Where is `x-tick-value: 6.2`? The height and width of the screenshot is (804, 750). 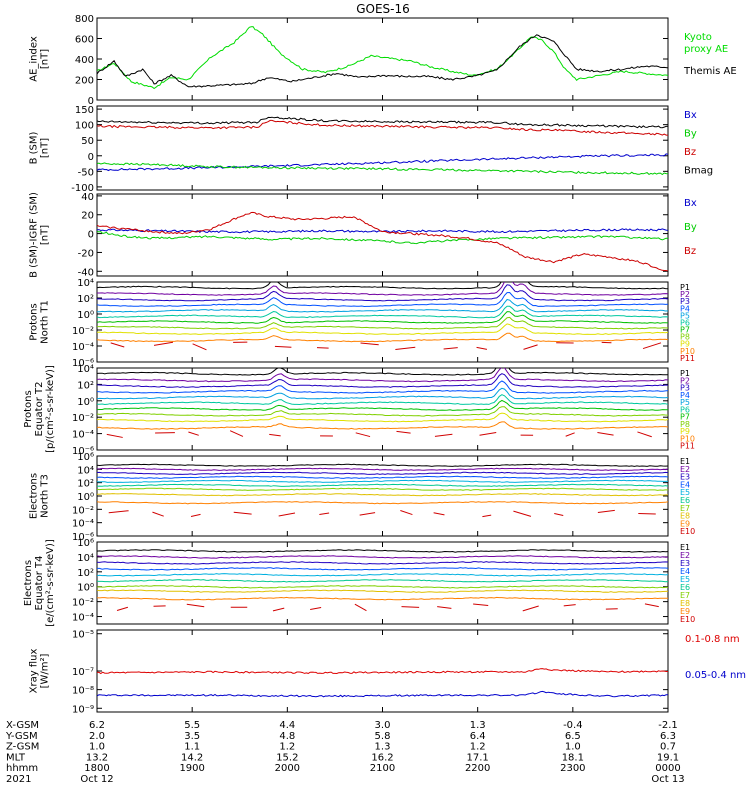
x-tick-value: 6.2 is located at coordinates (97, 725).